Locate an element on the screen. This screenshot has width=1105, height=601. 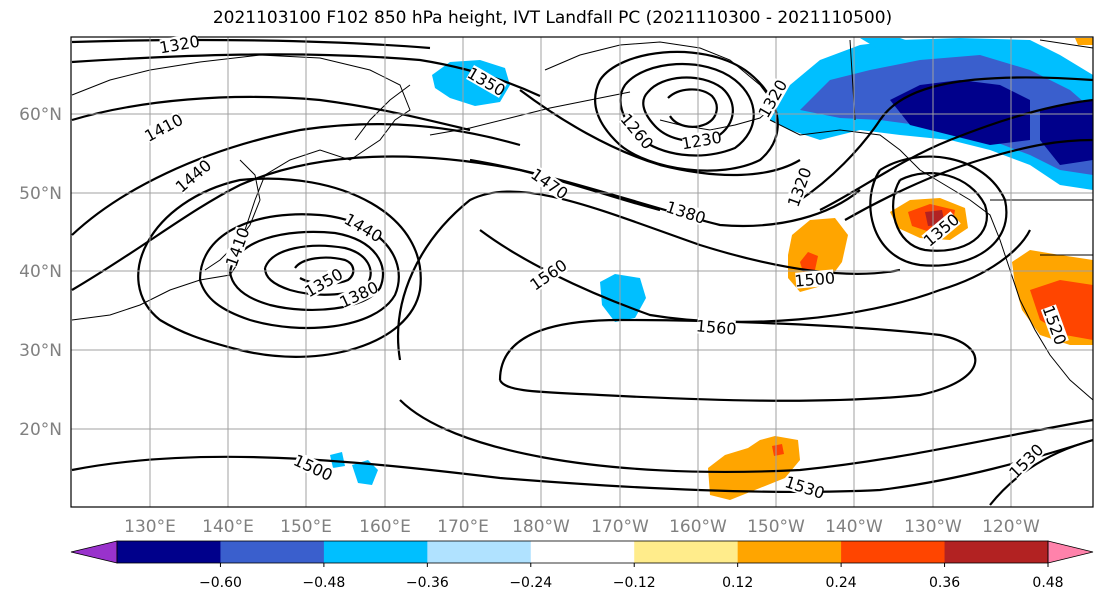
colorbar-tick-label: 0.48 is located at coordinates (1047, 583).